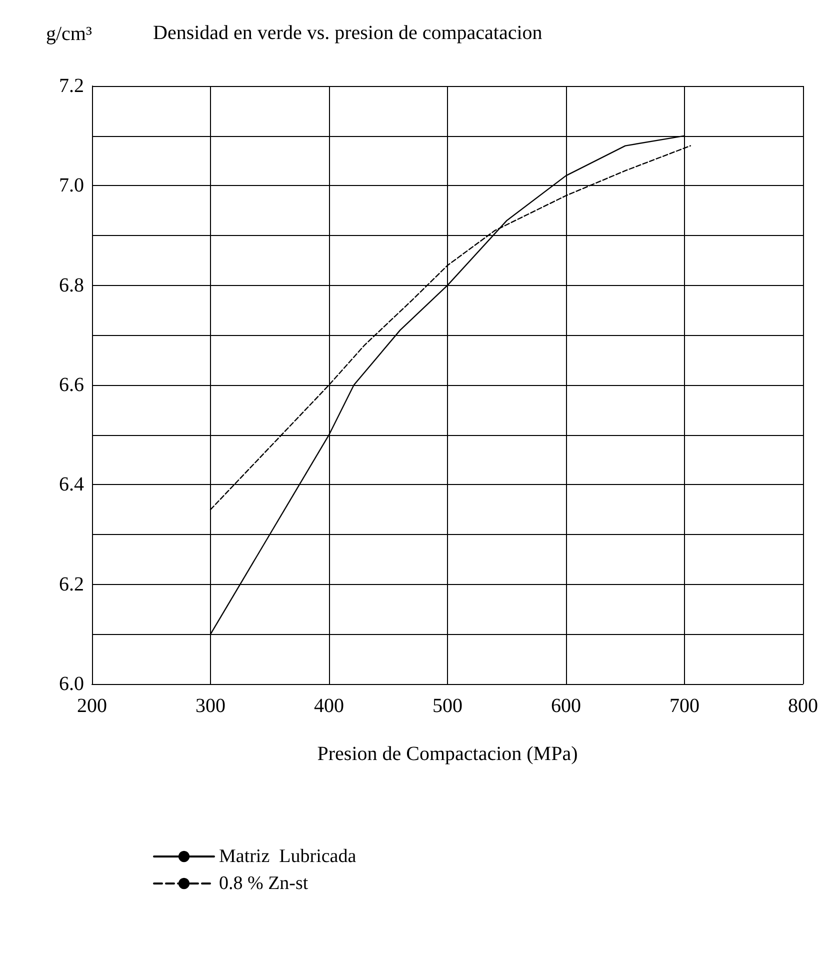 The width and height of the screenshot is (831, 969). Describe the element at coordinates (264, 883) in the screenshot. I see `legend-label: 0.8 % Zn-st` at that location.